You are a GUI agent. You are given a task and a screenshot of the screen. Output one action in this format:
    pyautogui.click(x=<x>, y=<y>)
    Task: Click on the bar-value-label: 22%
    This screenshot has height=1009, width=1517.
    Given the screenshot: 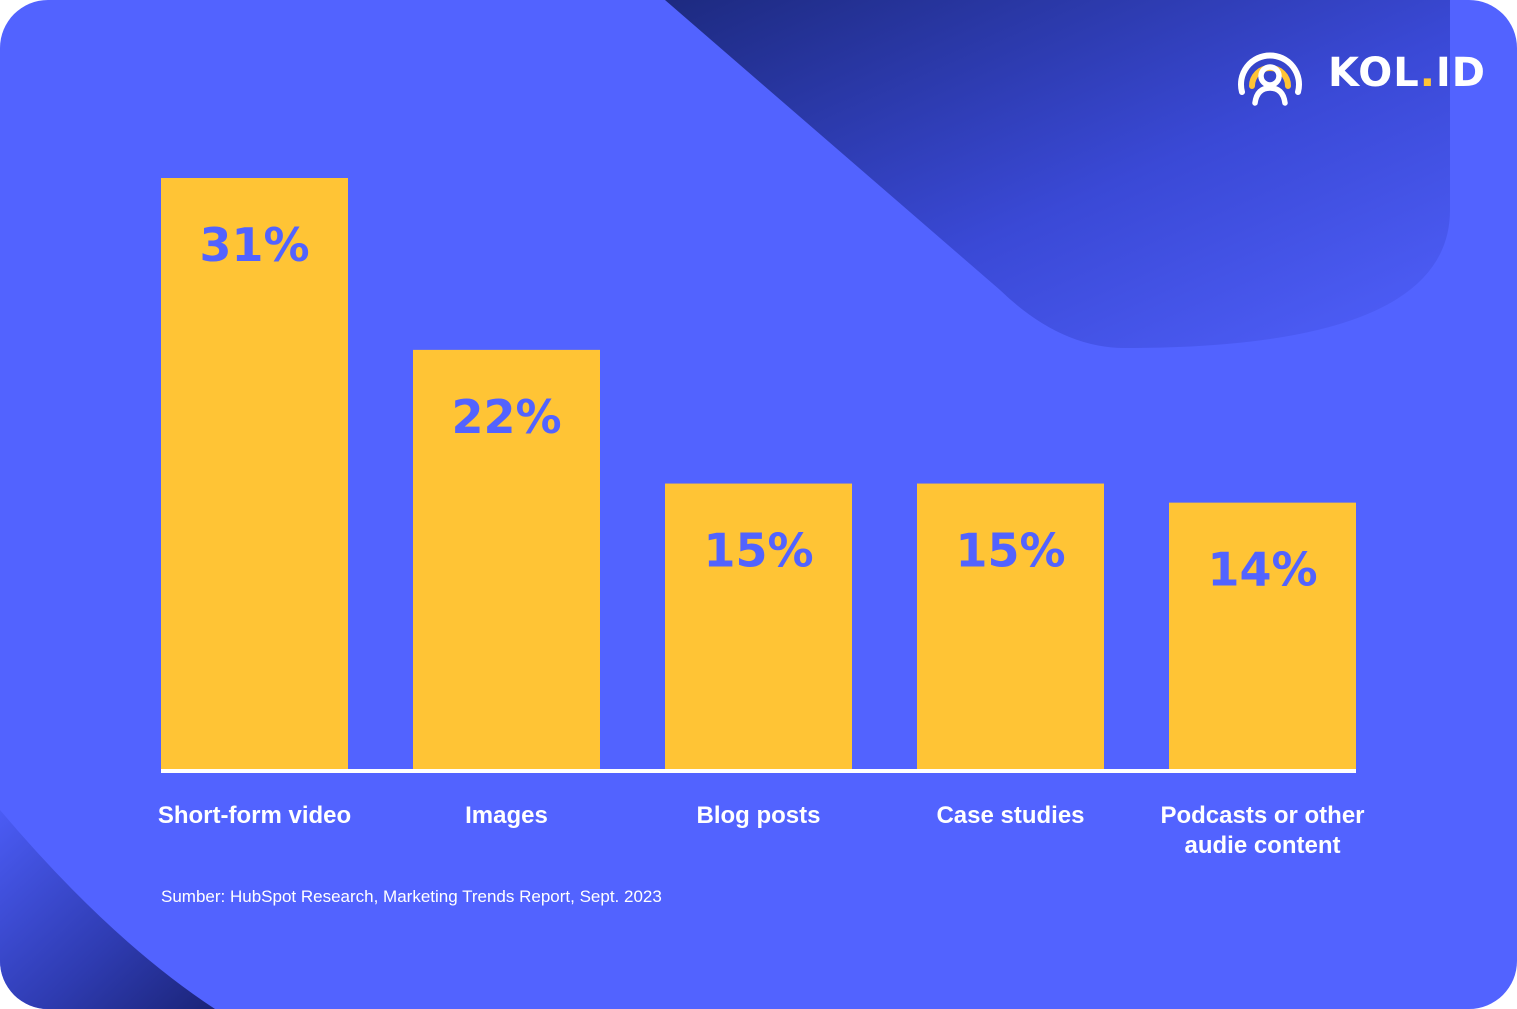 What is the action you would take?
    pyautogui.click(x=506, y=417)
    